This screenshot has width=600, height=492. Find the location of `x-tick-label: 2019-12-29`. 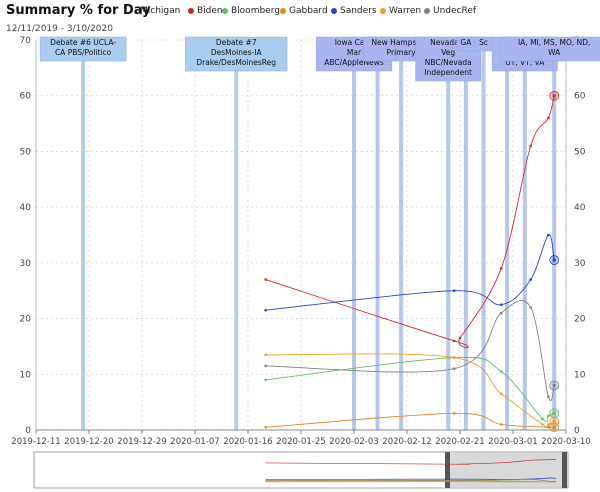

x-tick-label: 2019-12-29 is located at coordinates (141, 442).